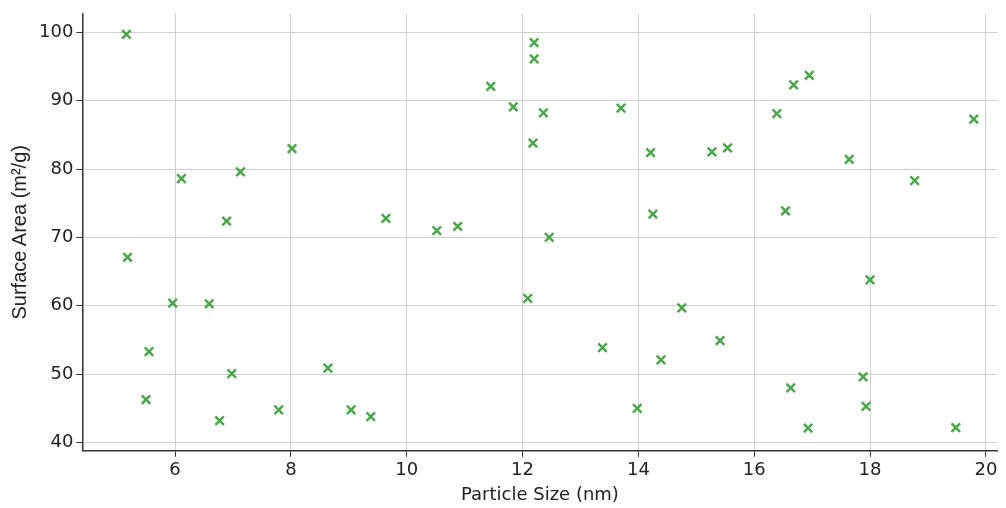 This screenshot has height=508, width=1006. I want to click on y-tick-label: 100, so click(56, 30).